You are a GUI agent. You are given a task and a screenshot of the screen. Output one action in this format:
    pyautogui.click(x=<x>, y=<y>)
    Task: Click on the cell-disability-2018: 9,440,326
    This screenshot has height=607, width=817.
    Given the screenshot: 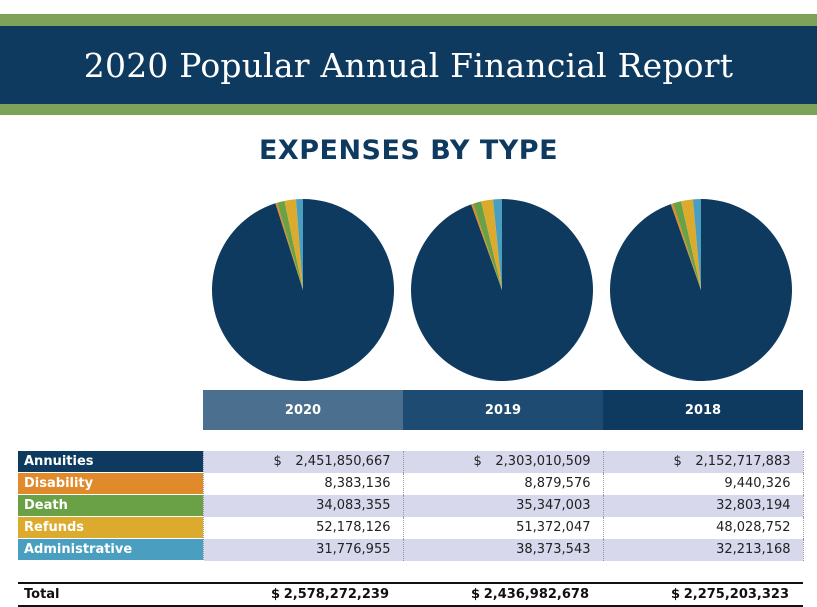 What is the action you would take?
    pyautogui.click(x=703, y=483)
    